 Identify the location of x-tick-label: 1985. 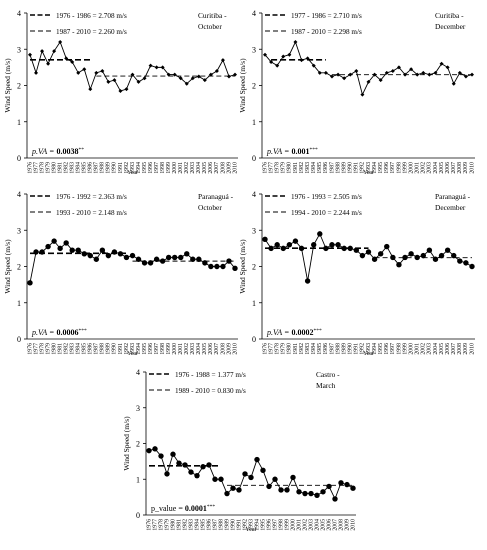
(85, 349).